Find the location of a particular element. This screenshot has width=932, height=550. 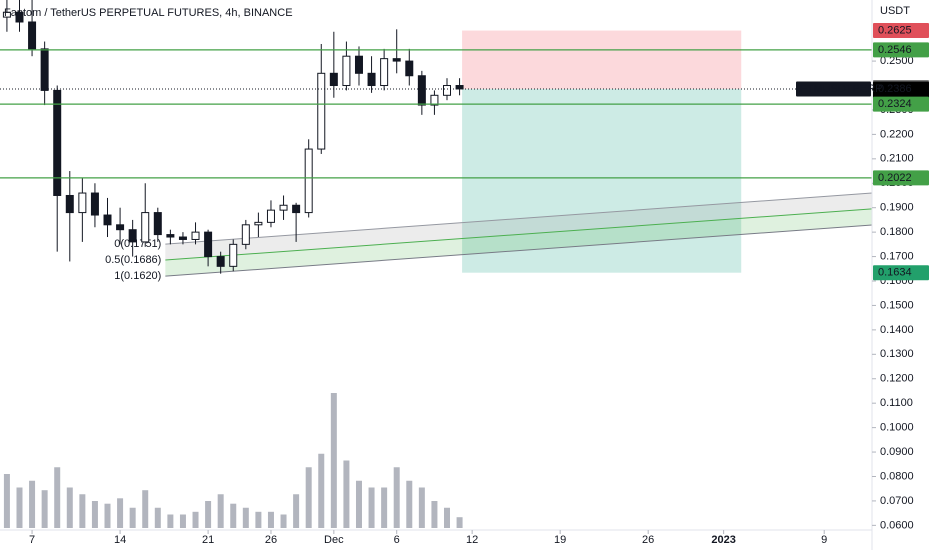

channel-band is located at coordinates (518, 226).